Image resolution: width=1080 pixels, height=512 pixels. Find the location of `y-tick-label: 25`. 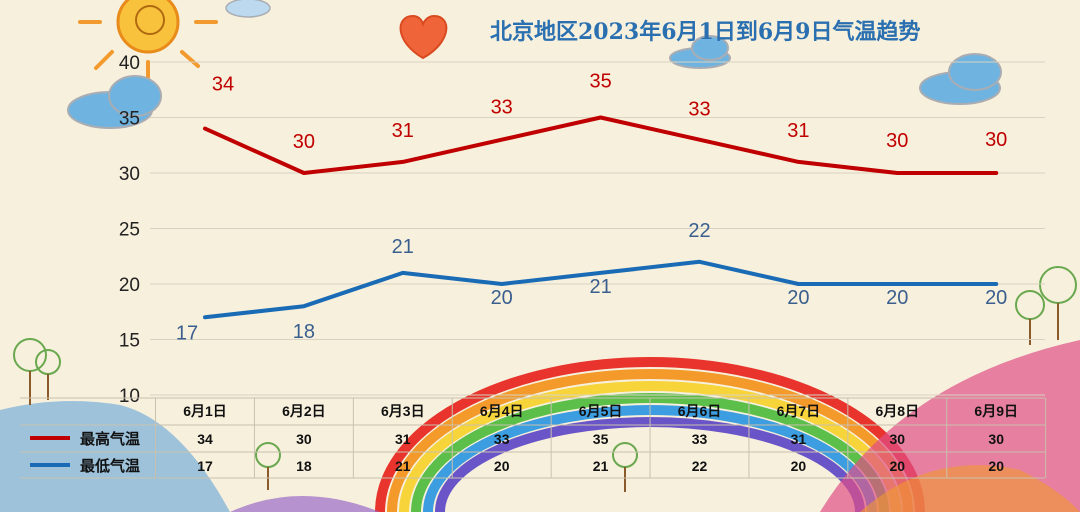

y-tick-label: 25 is located at coordinates (129, 230).